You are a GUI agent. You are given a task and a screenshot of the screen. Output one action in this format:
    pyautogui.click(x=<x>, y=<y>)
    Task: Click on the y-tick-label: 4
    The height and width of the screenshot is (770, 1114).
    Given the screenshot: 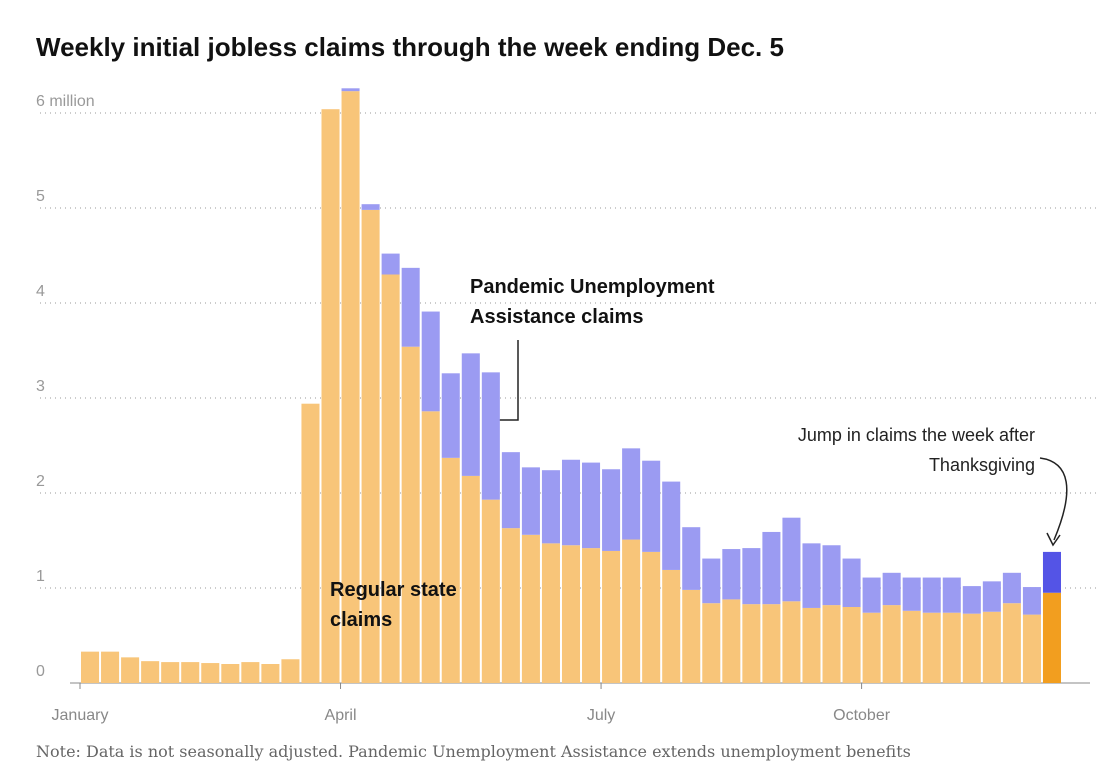 What is the action you would take?
    pyautogui.click(x=40, y=291)
    